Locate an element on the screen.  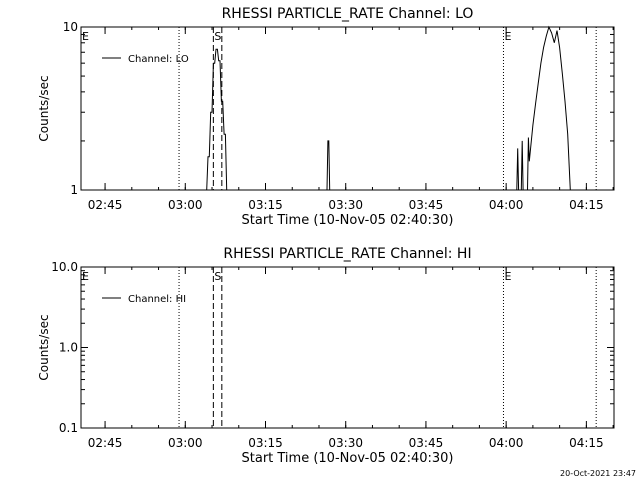
legend-entry: Channel: HI is located at coordinates (157, 299).